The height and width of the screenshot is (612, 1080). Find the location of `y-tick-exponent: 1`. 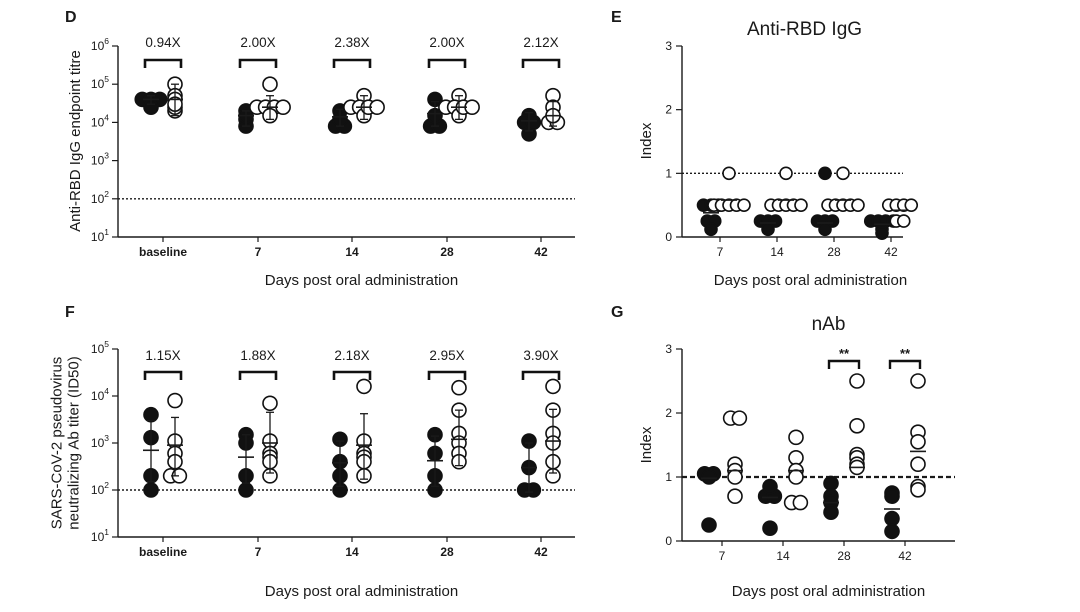

y-tick-exponent: 1 is located at coordinates (106, 232).